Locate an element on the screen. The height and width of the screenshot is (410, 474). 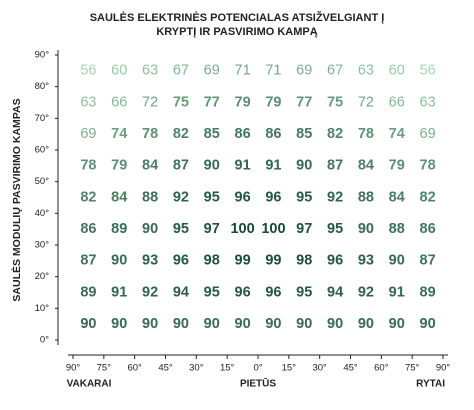
cell-value: 98 is located at coordinates (212, 261).